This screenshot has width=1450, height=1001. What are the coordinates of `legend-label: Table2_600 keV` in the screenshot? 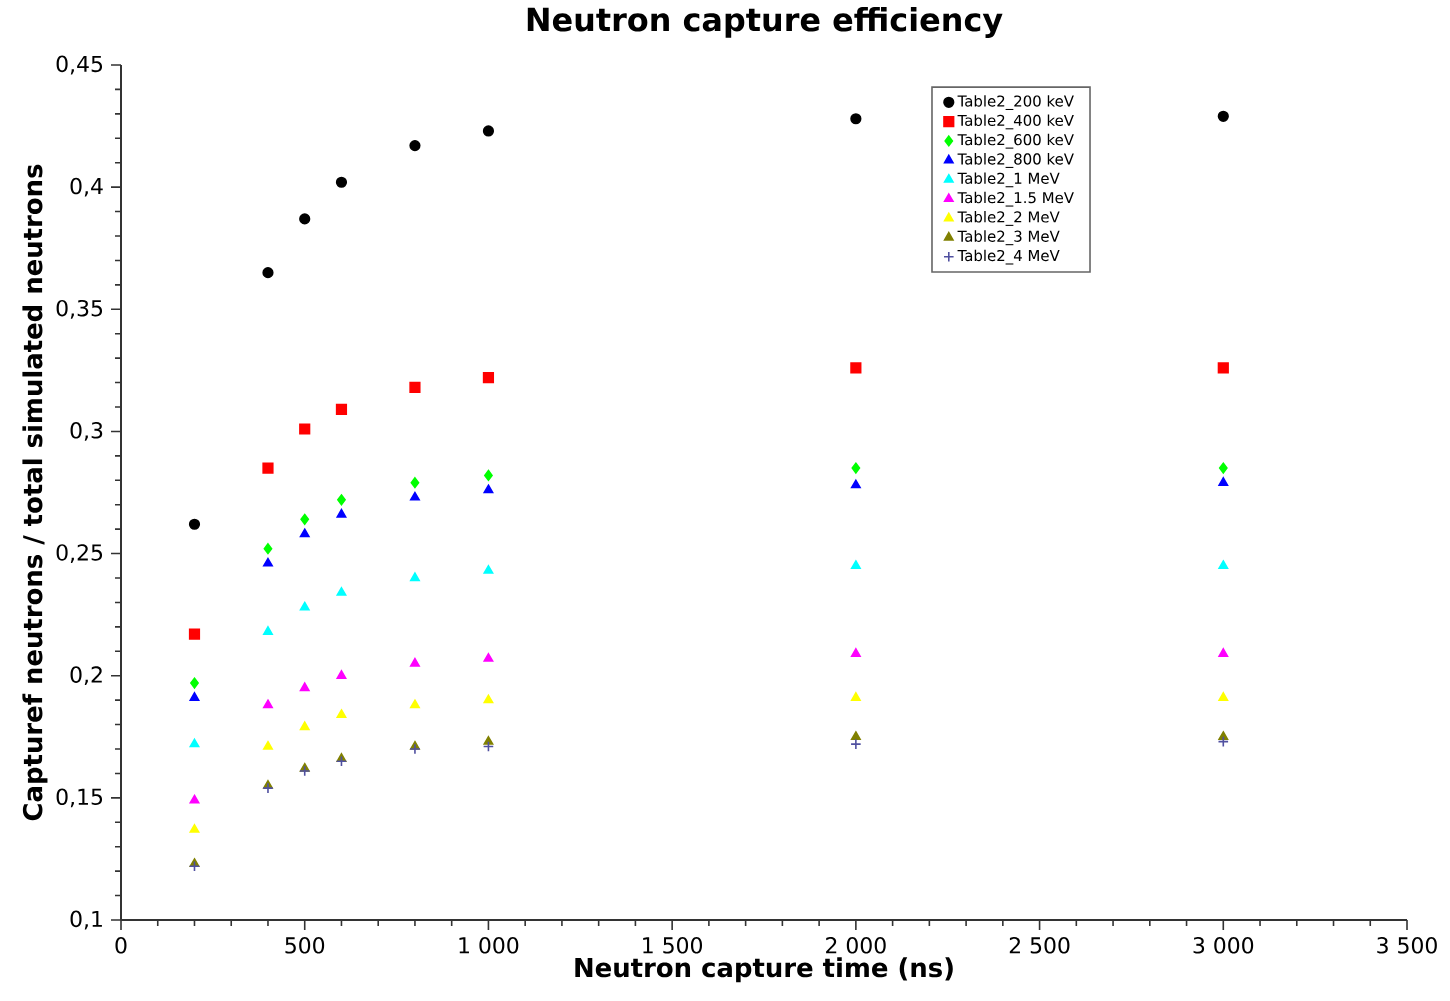 It's located at (1015, 141).